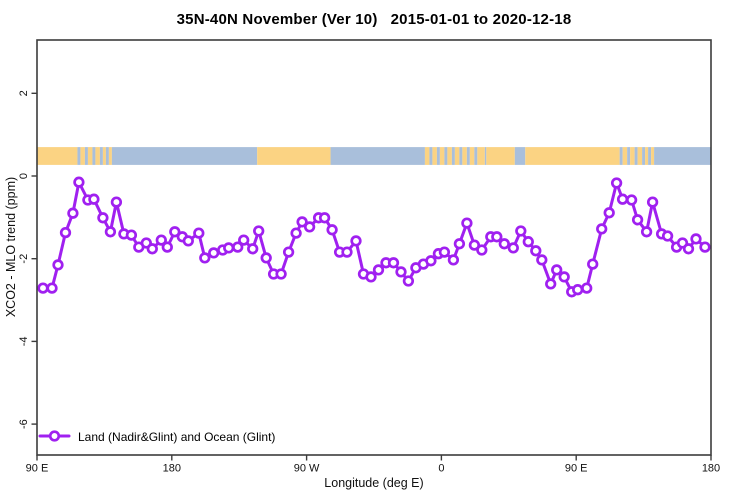 This screenshot has height=500, width=750. Describe the element at coordinates (307, 469) in the screenshot. I see `x-tick-label: 90 W` at that location.